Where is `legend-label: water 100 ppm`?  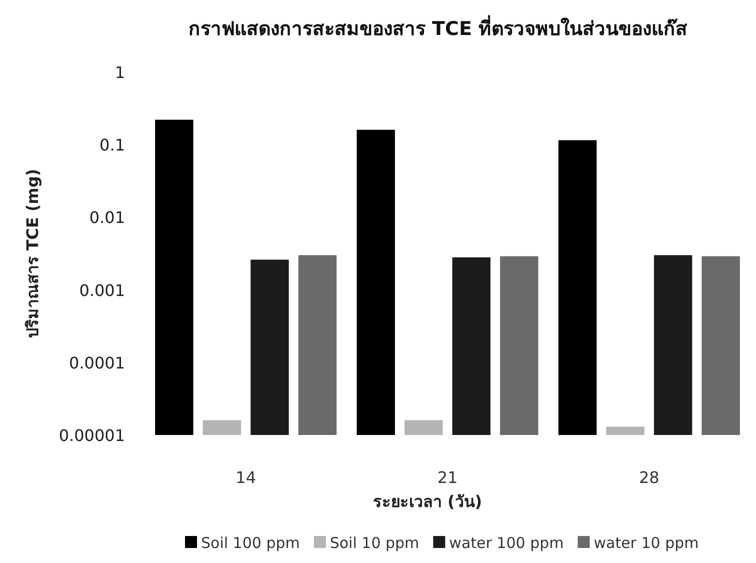
legend-label: water 100 ppm is located at coordinates (506, 543).